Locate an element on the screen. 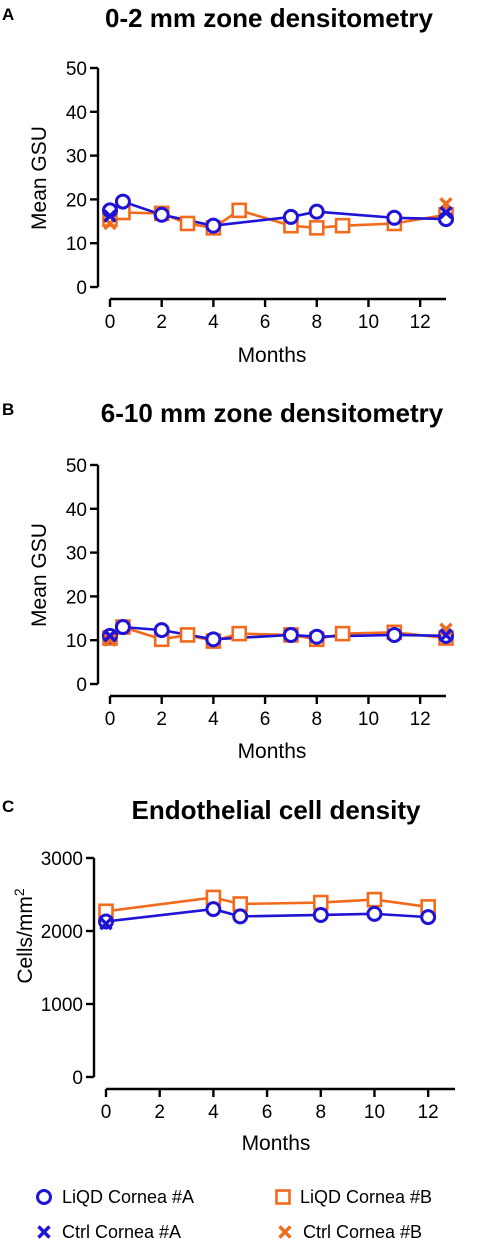 The image size is (491, 1255). legend-marker-ctrl-cornea-b is located at coordinates (285, 1232).